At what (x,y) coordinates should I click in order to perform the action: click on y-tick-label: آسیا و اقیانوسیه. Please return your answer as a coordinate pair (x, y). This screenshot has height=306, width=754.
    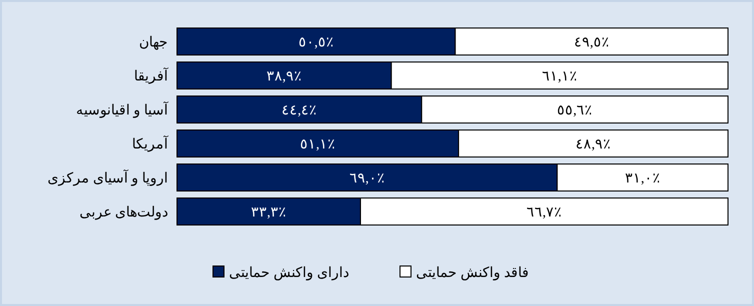
    Looking at the image, I should click on (122, 109).